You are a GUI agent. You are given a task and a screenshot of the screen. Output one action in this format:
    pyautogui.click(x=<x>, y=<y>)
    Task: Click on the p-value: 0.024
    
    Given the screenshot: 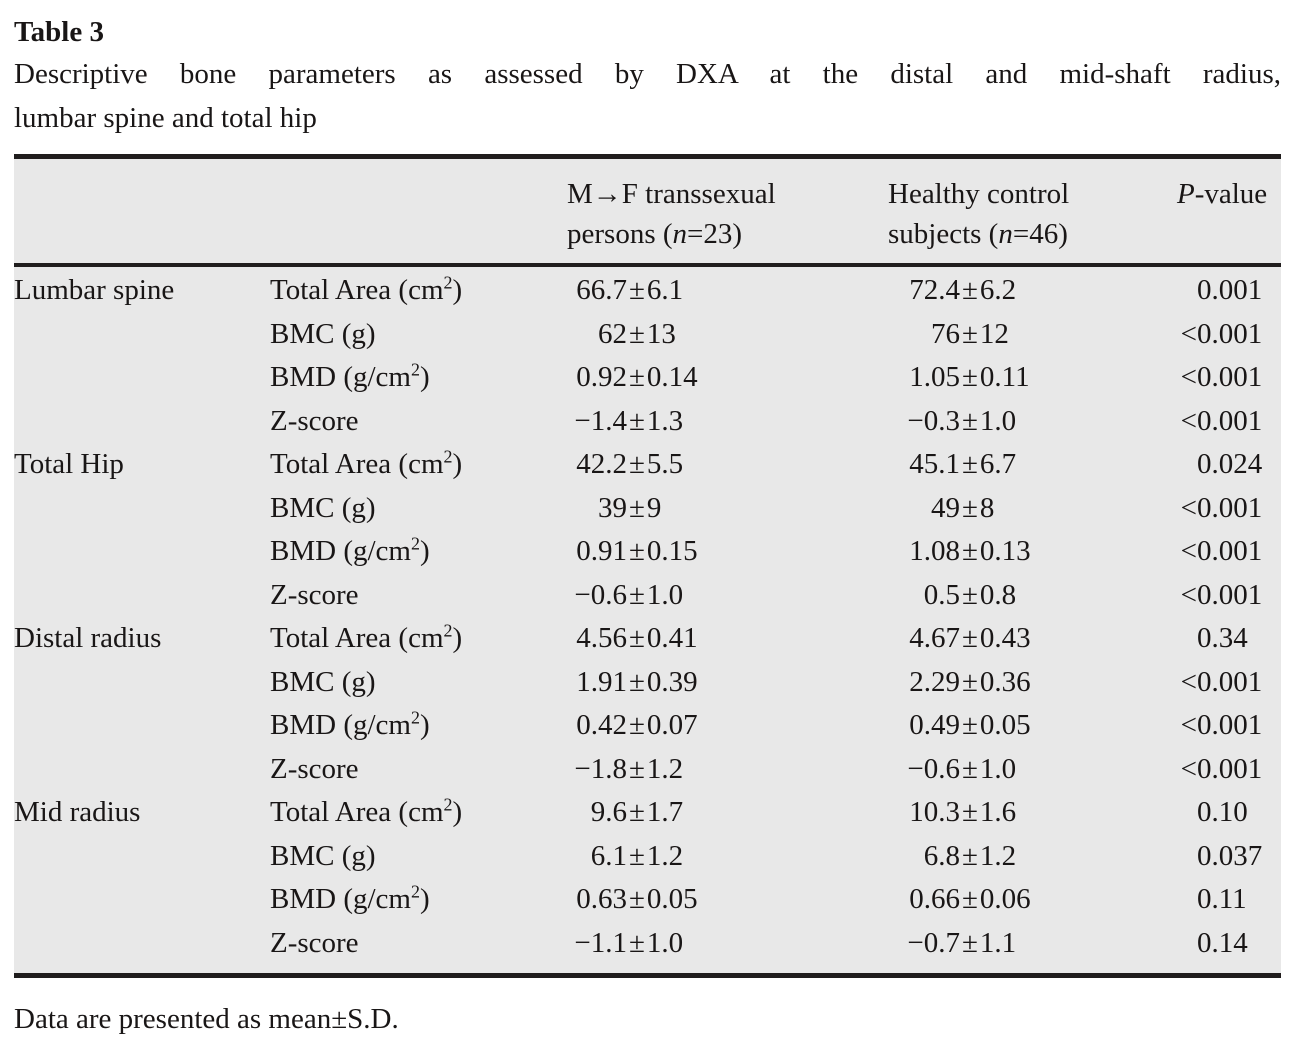 What is the action you would take?
    pyautogui.click(x=1230, y=464)
    